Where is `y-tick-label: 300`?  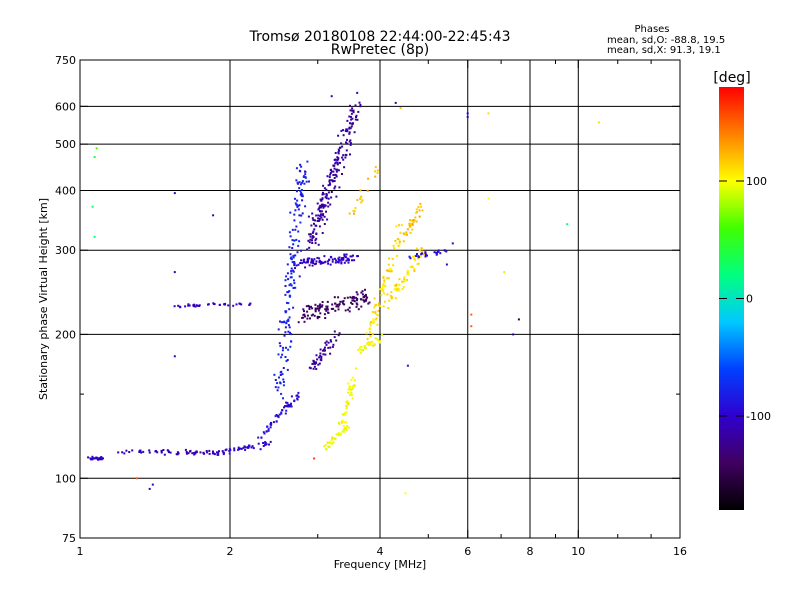 y-tick-label: 300 is located at coordinates (65, 250).